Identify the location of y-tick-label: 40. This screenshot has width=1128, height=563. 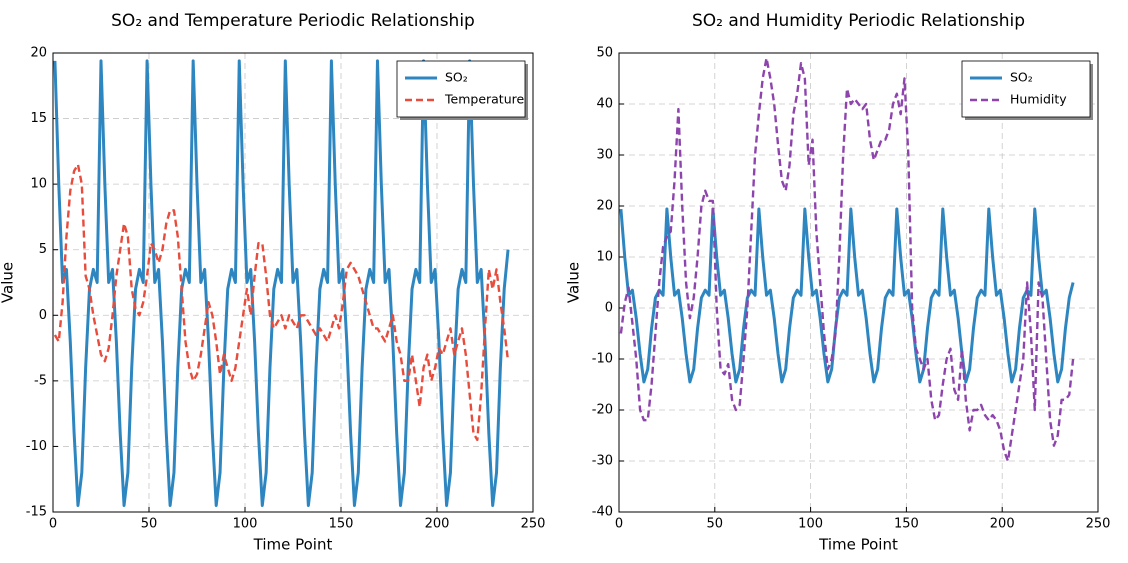
(604, 104).